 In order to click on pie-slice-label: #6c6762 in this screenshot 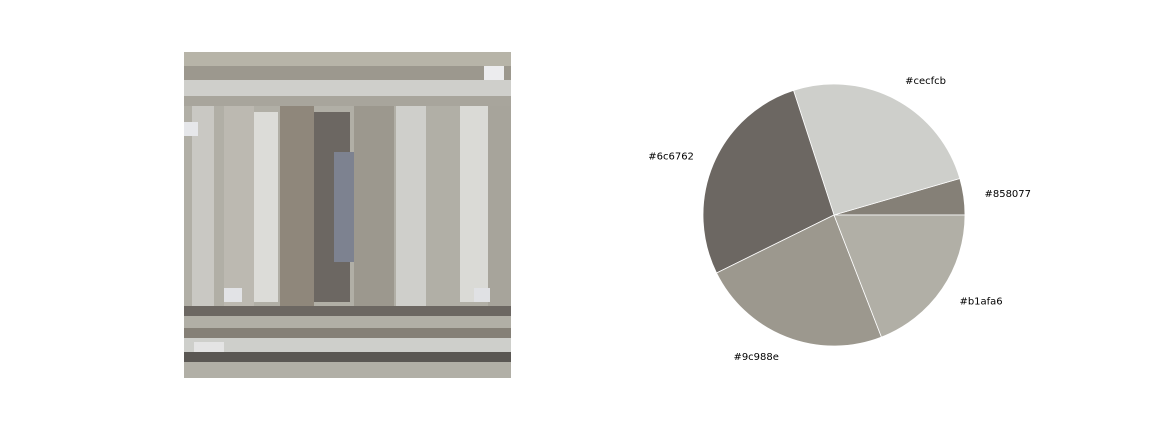, I will do `click(671, 156)`.